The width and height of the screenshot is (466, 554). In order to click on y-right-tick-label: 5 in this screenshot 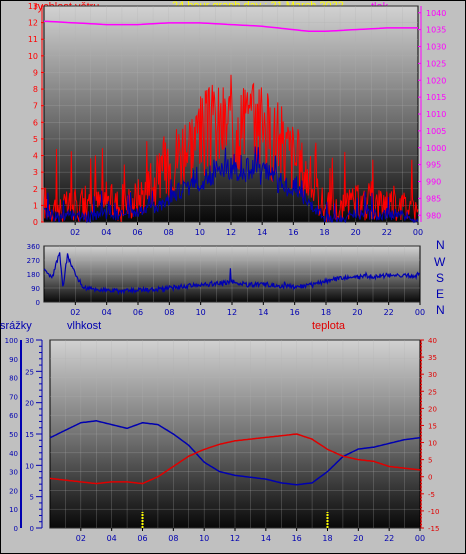, I will do `click(430, 461)`.